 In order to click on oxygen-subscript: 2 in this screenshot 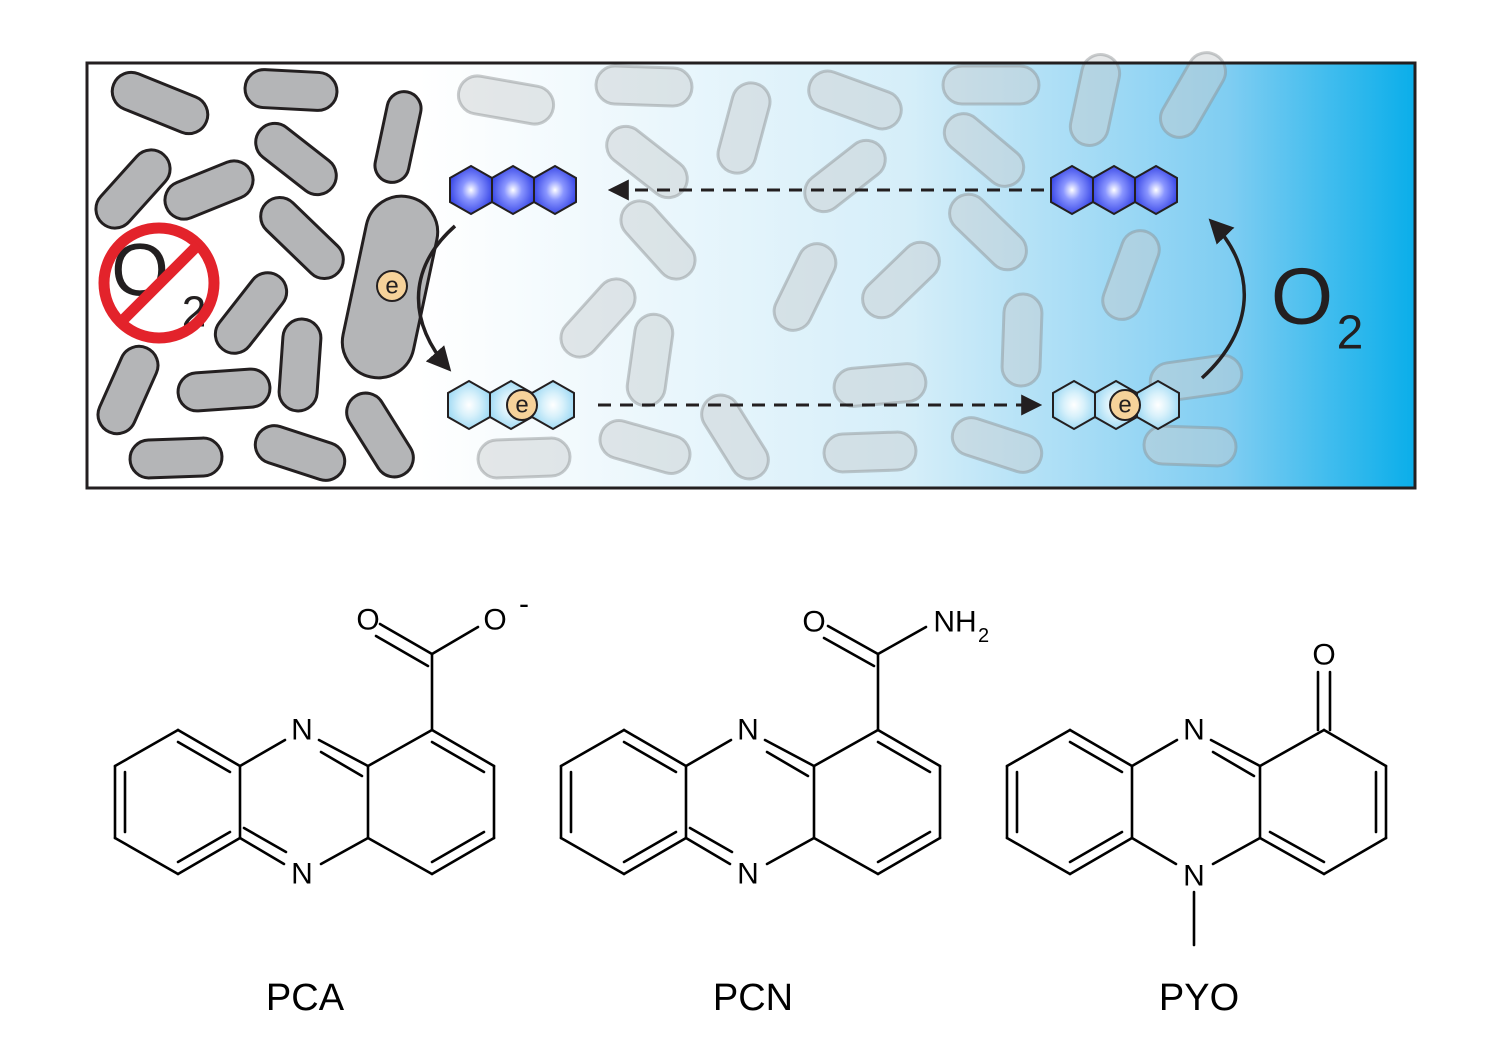, I will do `click(1350, 333)`.